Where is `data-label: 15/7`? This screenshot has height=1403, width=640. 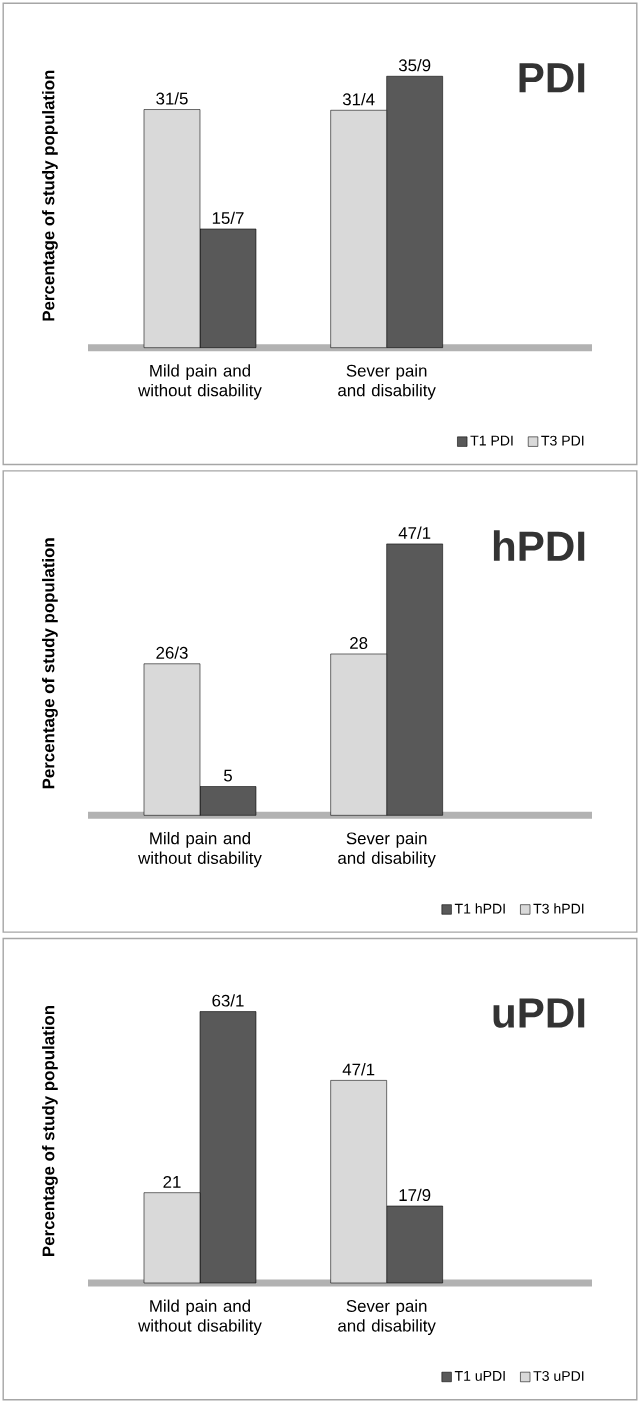
data-label: 15/7 is located at coordinates (228, 217).